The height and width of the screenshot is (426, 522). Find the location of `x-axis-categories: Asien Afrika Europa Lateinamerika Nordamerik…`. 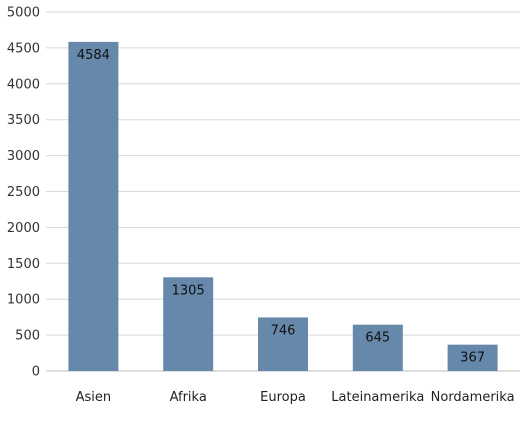

x-axis-categories: Asien Afrika Europa Lateinamerika Nordamerik… is located at coordinates (295, 397).